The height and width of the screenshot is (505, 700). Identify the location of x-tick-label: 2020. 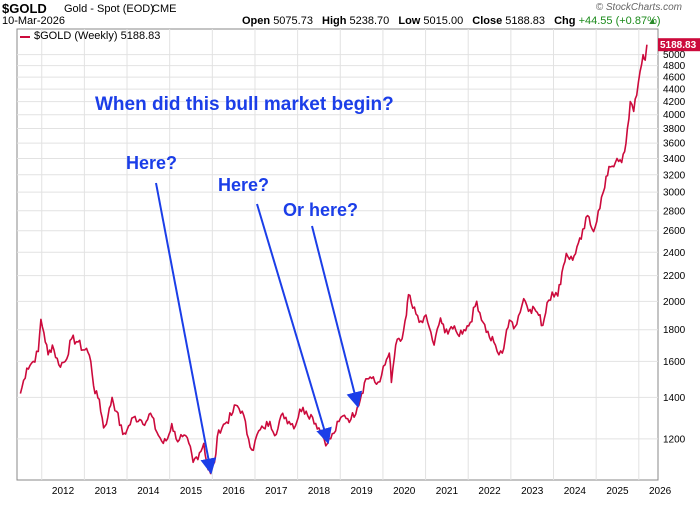
(404, 491).